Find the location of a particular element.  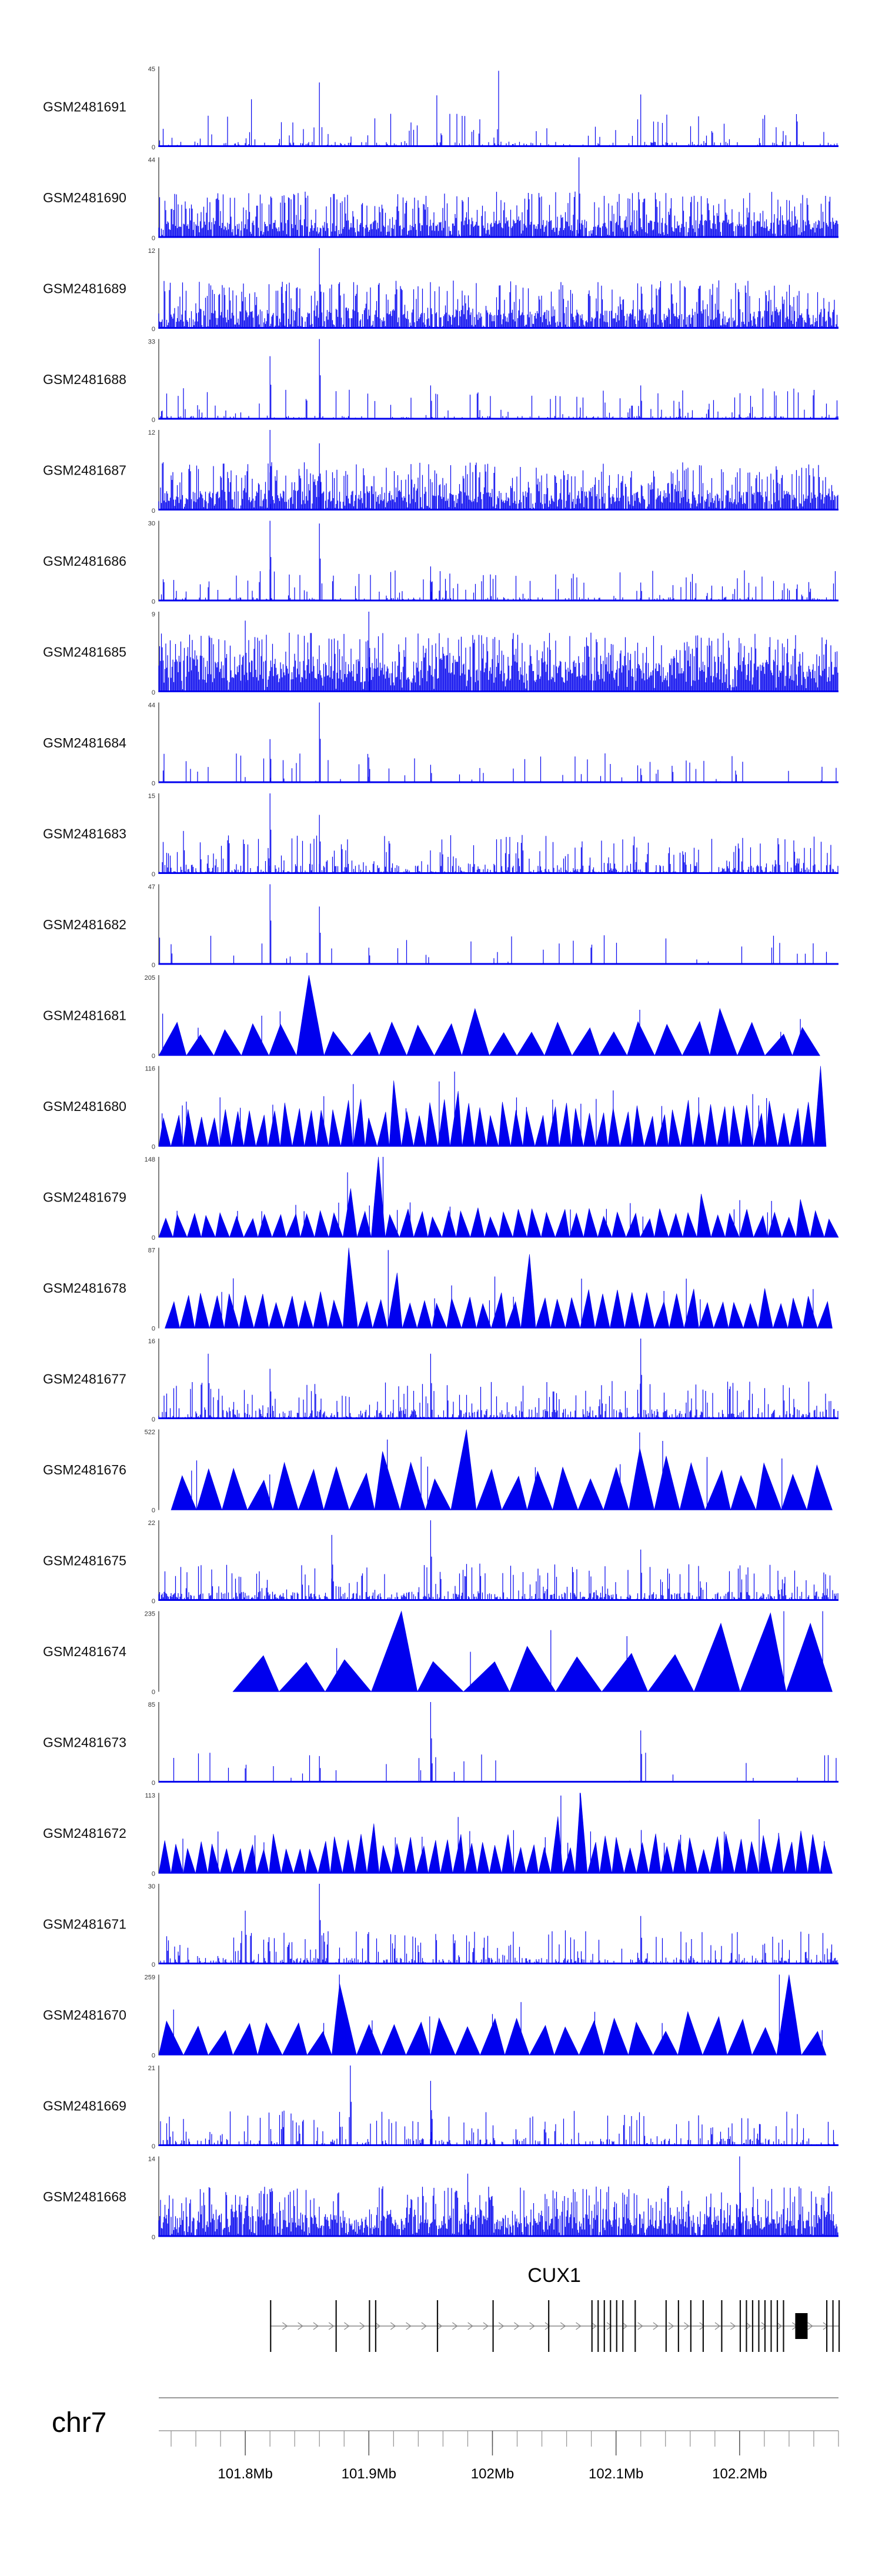

gene-track: CUX1 is located at coordinates (555, 2308).